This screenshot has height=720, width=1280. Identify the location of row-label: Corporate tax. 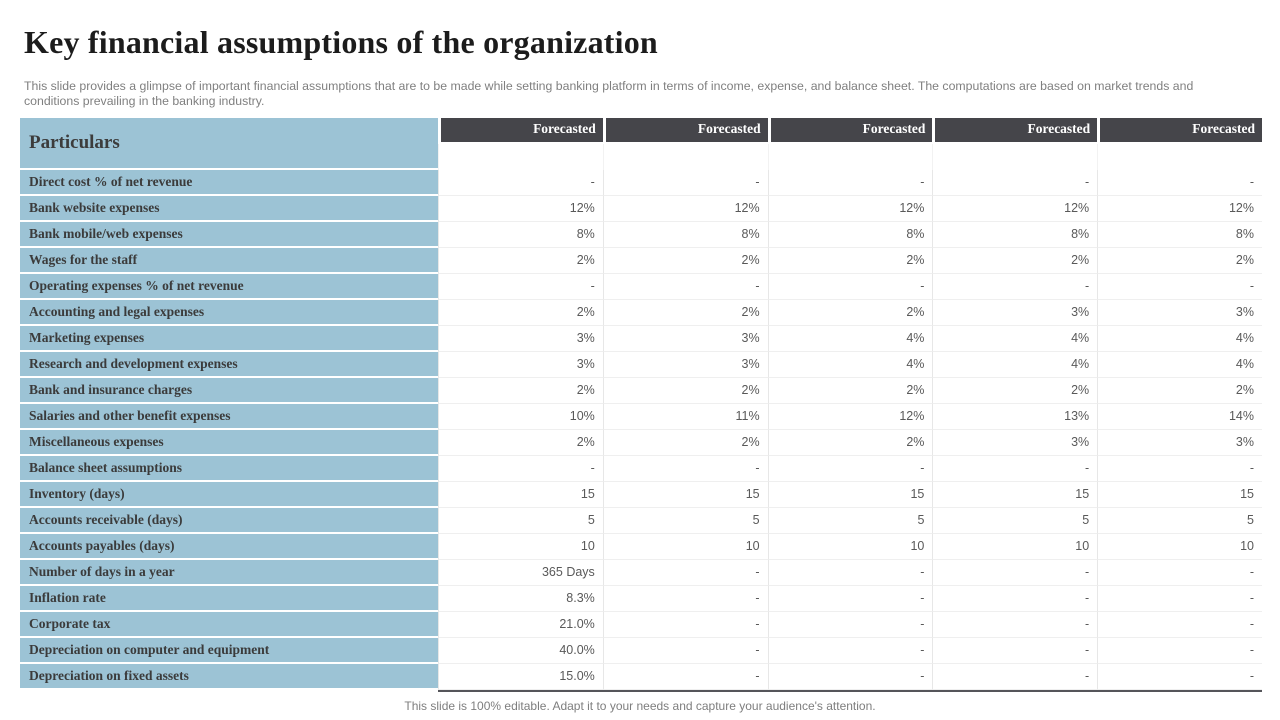
(229, 625).